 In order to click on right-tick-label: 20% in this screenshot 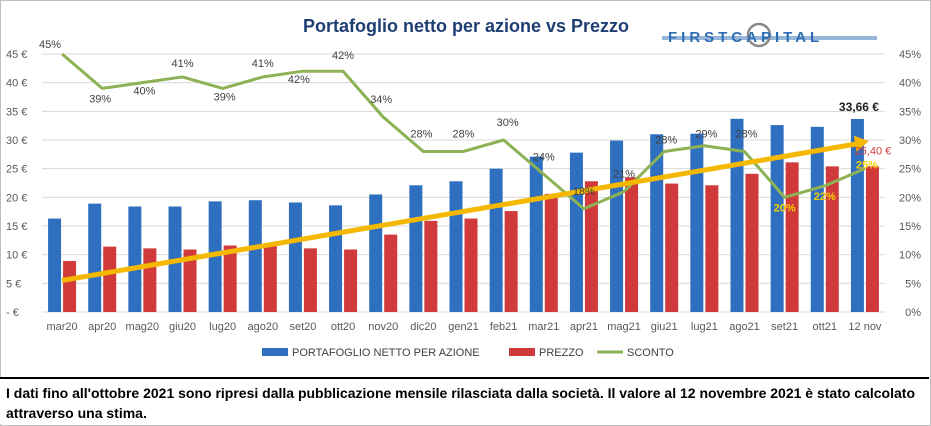, I will do `click(910, 198)`.